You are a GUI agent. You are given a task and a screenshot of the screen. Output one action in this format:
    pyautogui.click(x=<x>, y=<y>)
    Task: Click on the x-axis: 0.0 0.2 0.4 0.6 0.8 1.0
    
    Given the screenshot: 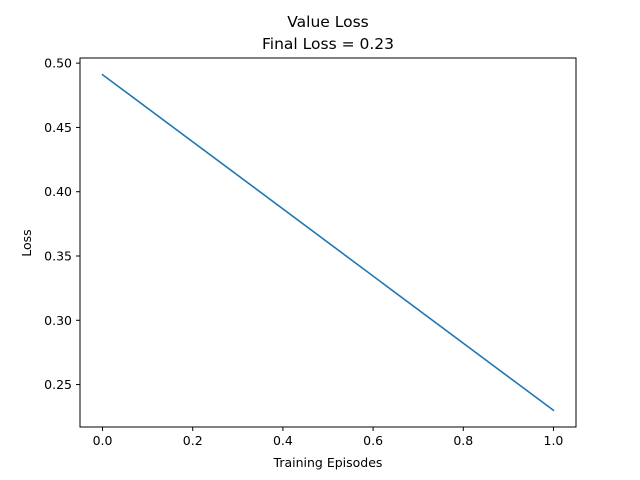 What is the action you would take?
    pyautogui.click(x=328, y=437)
    